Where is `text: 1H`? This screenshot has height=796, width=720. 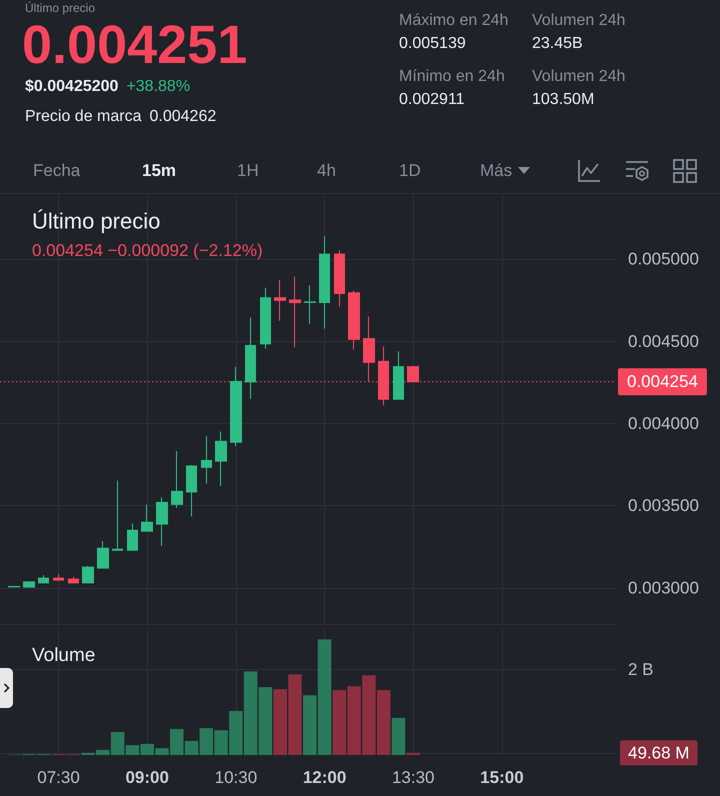 text: 1H is located at coordinates (248, 171).